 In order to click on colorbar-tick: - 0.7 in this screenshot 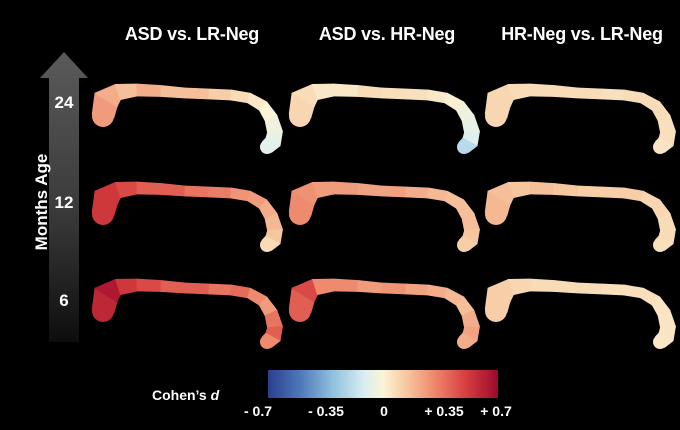, I will do `click(257, 411)`.